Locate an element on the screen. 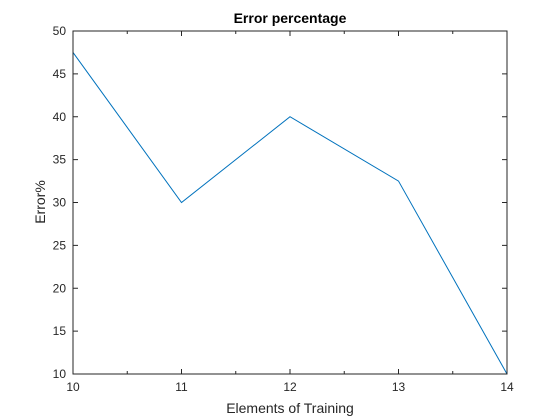  chart-title: Error percentage is located at coordinates (290, 18).